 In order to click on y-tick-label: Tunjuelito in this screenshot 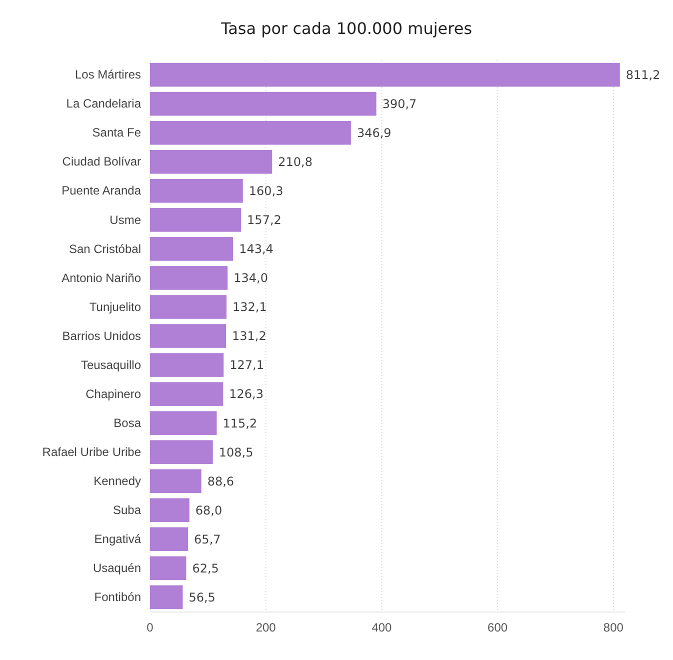, I will do `click(115, 307)`.